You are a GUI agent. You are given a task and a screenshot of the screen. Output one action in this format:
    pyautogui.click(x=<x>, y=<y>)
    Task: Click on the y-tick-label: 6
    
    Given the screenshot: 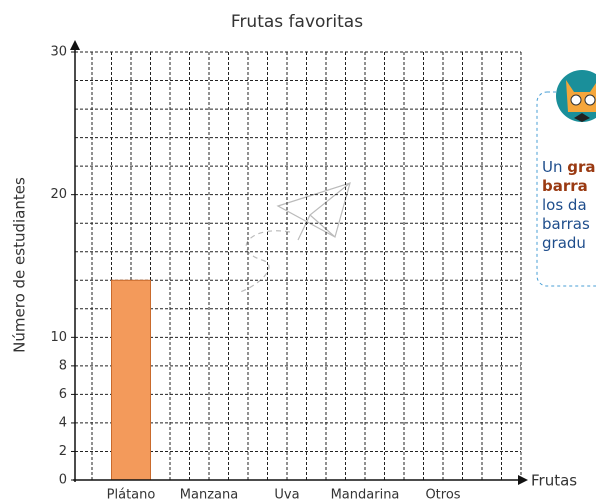 What is the action you would take?
    pyautogui.click(x=63, y=394)
    